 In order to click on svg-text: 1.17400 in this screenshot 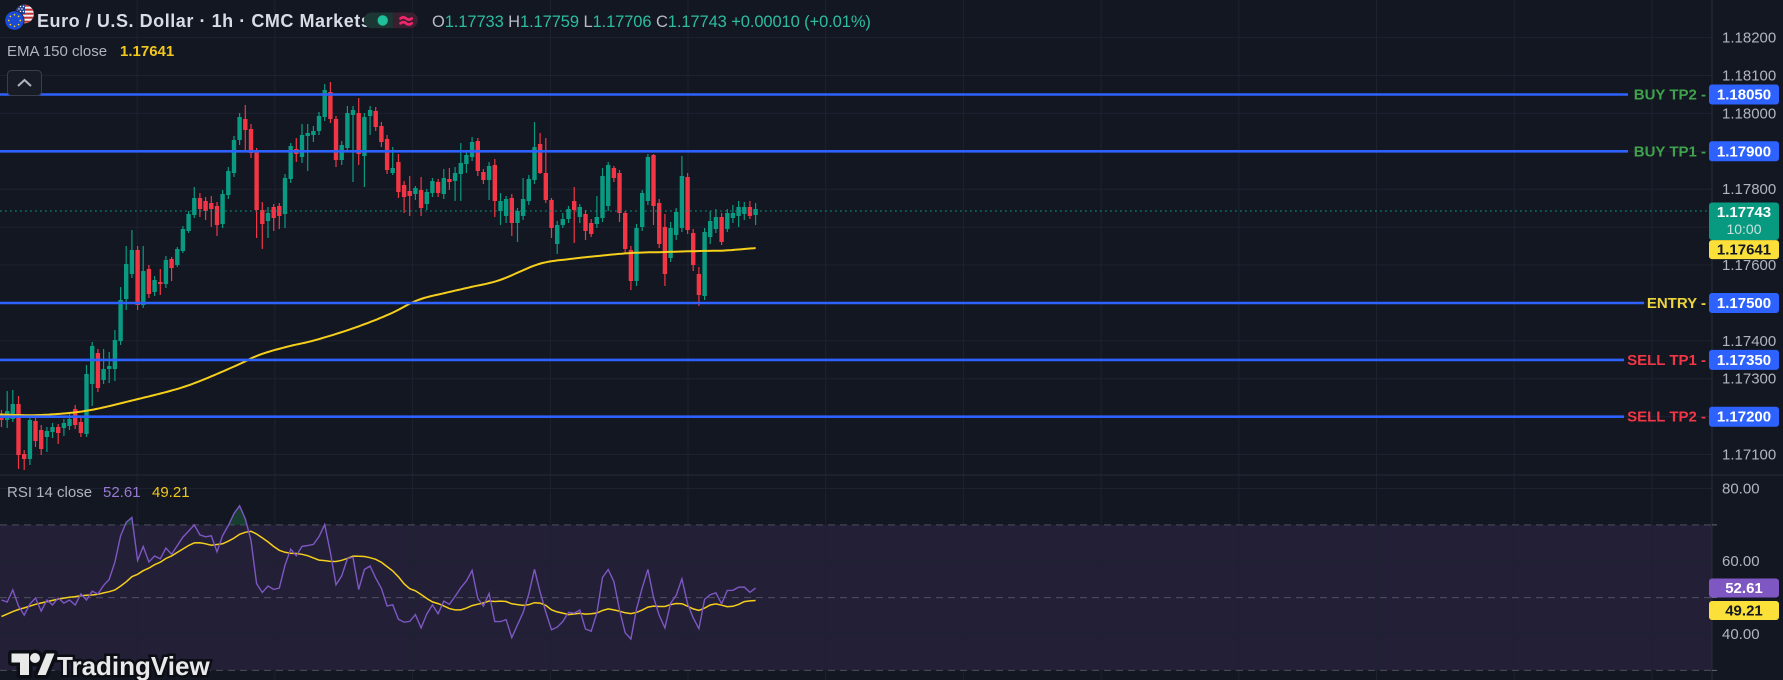, I will do `click(1749, 341)`.